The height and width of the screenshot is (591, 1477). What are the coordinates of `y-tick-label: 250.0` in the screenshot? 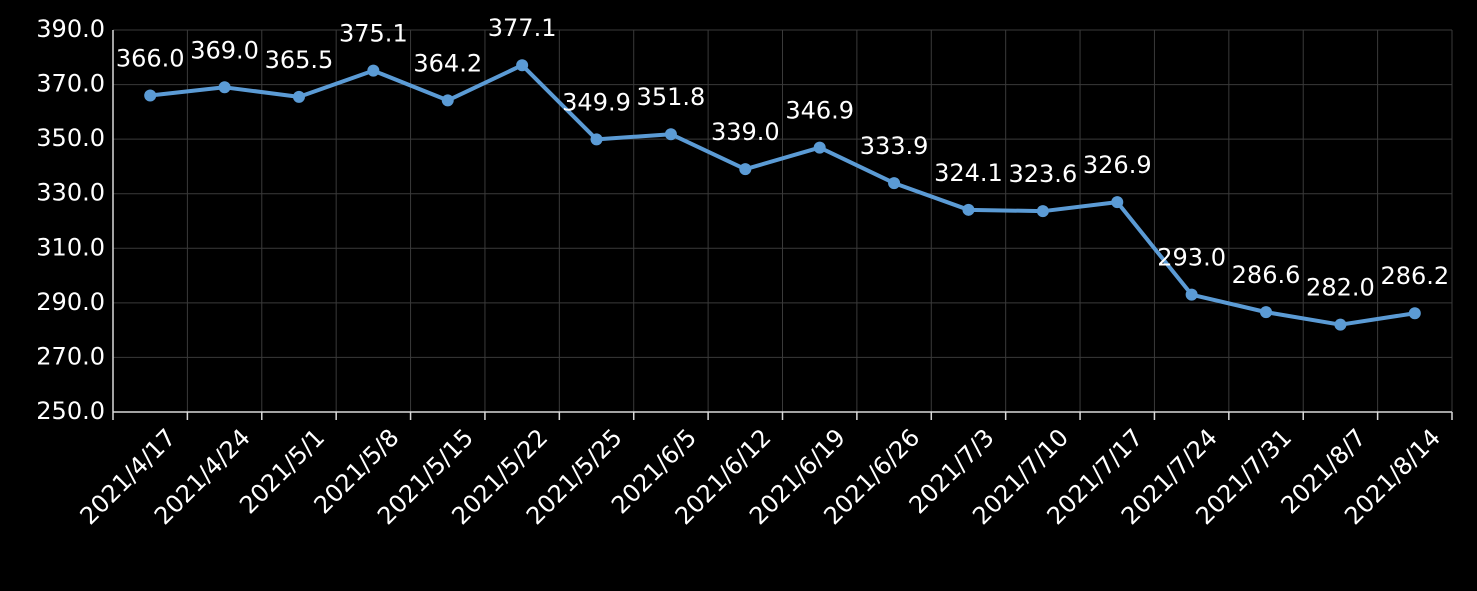 It's located at (70, 411).